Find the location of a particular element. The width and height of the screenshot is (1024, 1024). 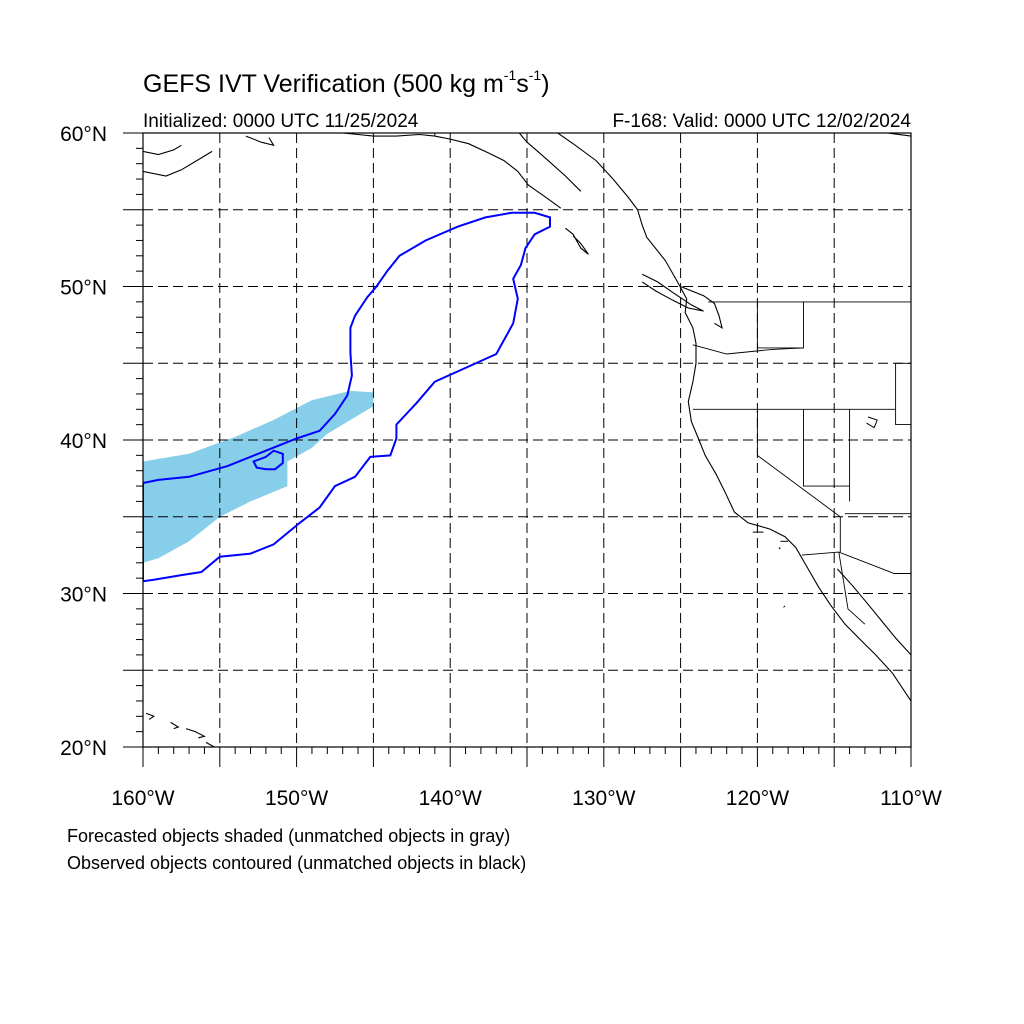

title-superscript-2: -1 is located at coordinates (535, 75).